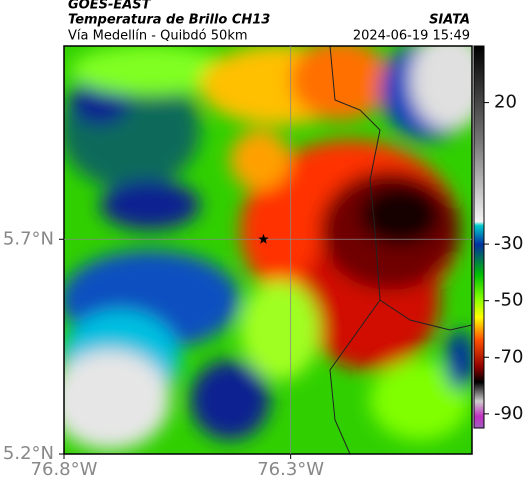  What do you see at coordinates (263, 238) in the screenshot?
I see `location-marker` at bounding box center [263, 238].